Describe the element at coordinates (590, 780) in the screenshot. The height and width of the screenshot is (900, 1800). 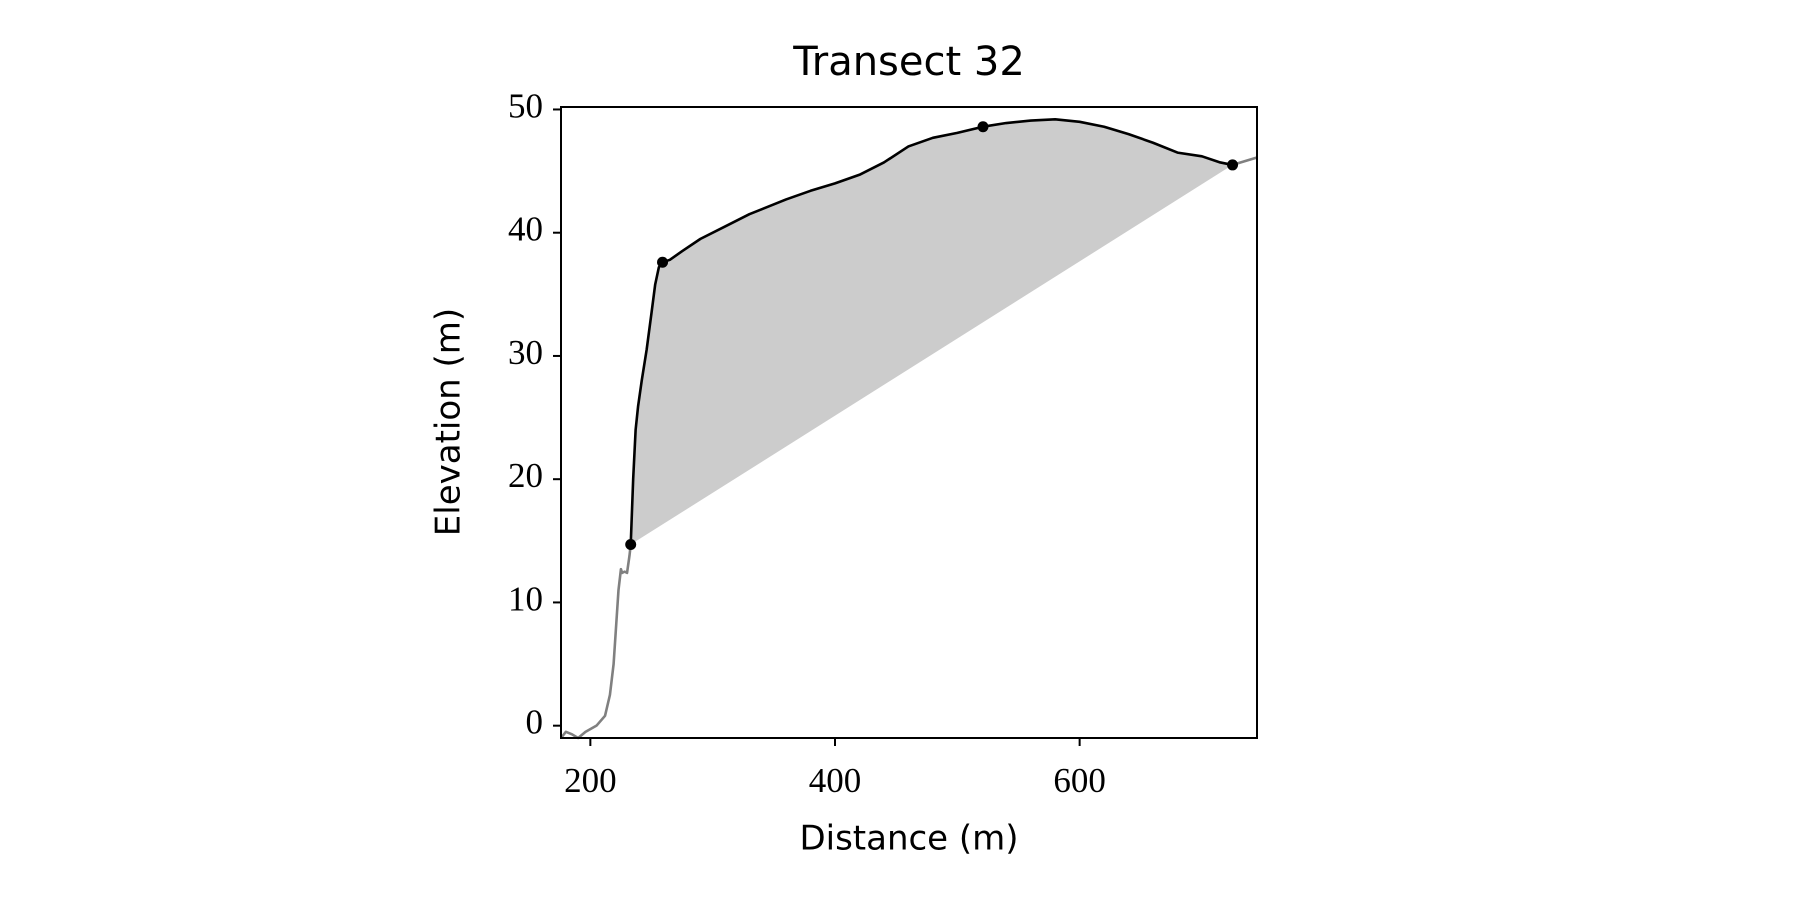
I see `x-tick-label: 200` at that location.